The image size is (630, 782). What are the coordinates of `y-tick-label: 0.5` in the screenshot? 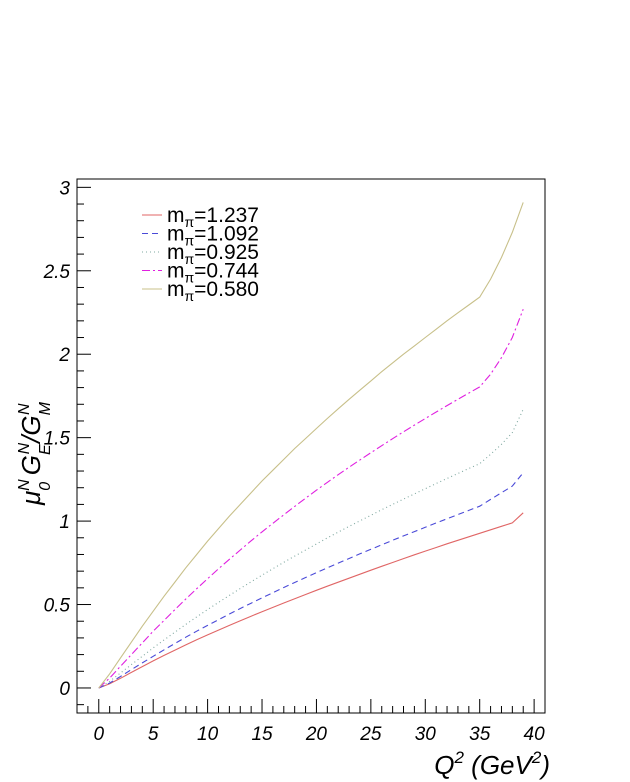 It's located at (57, 606).